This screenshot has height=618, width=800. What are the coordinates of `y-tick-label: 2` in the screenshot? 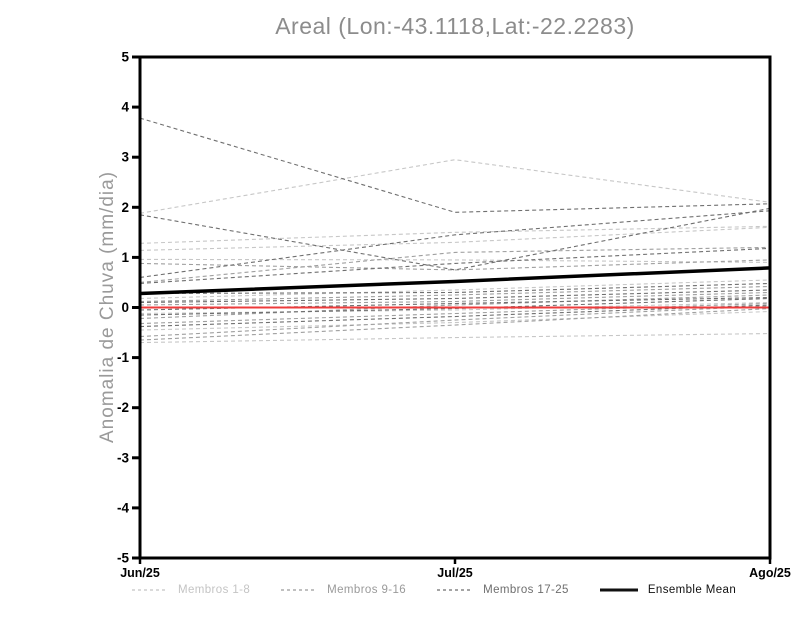 It's located at (125, 207).